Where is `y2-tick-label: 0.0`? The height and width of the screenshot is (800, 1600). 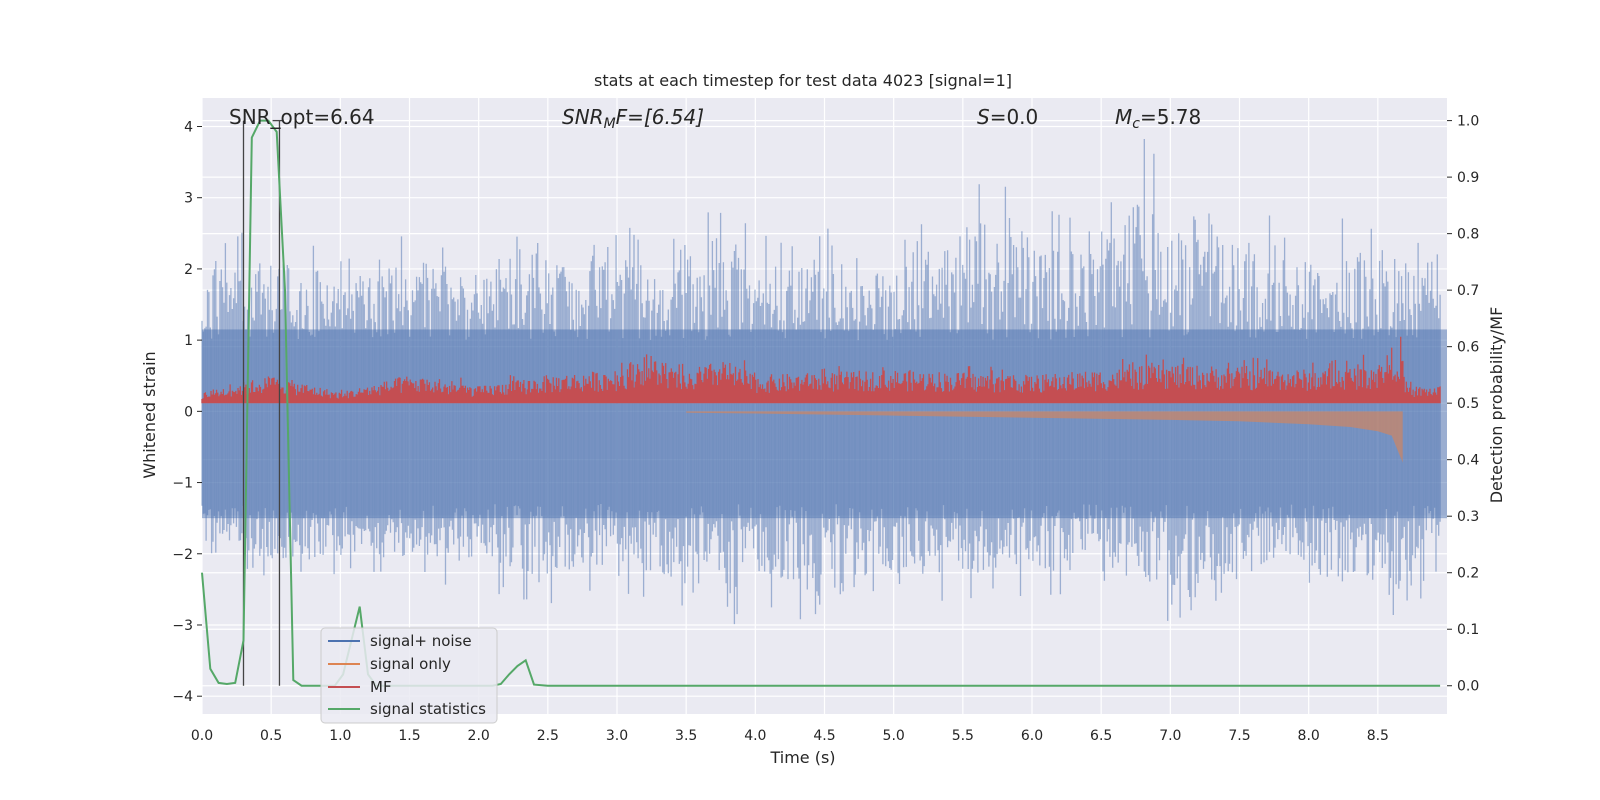 y2-tick-label: 0.0 is located at coordinates (1468, 687).